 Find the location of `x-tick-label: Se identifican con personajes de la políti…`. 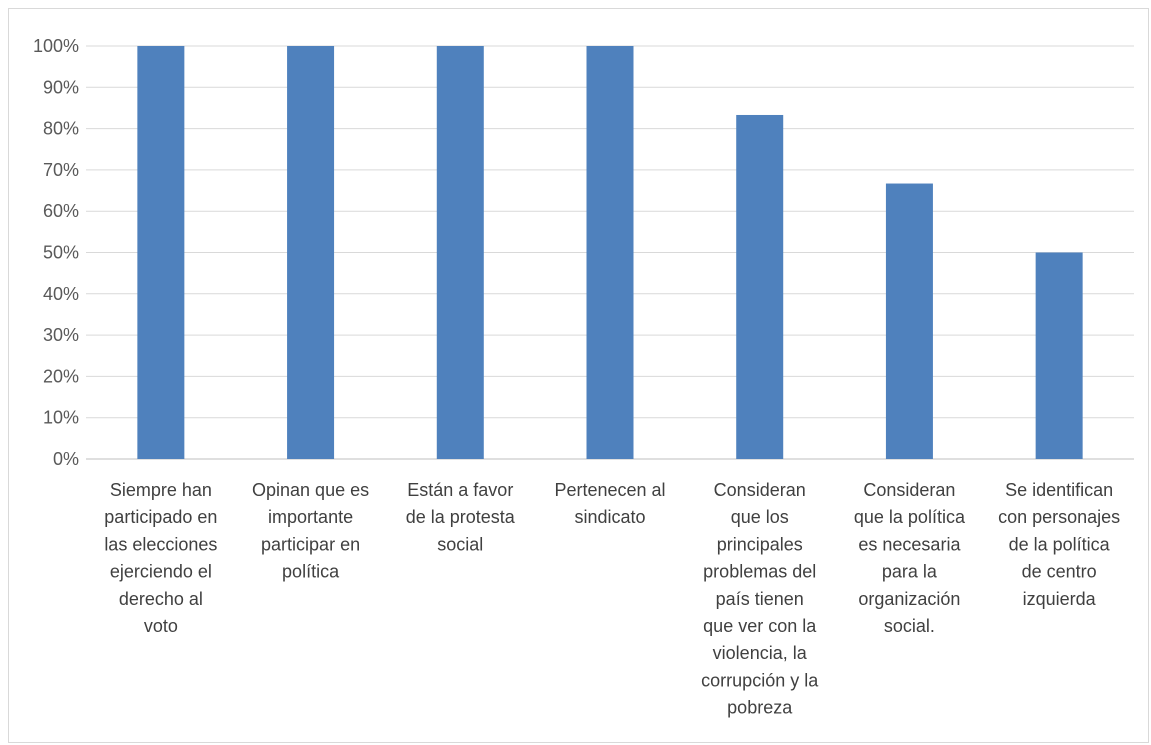

x-tick-label: Se identifican con personajes de la políti… is located at coordinates (1059, 544).